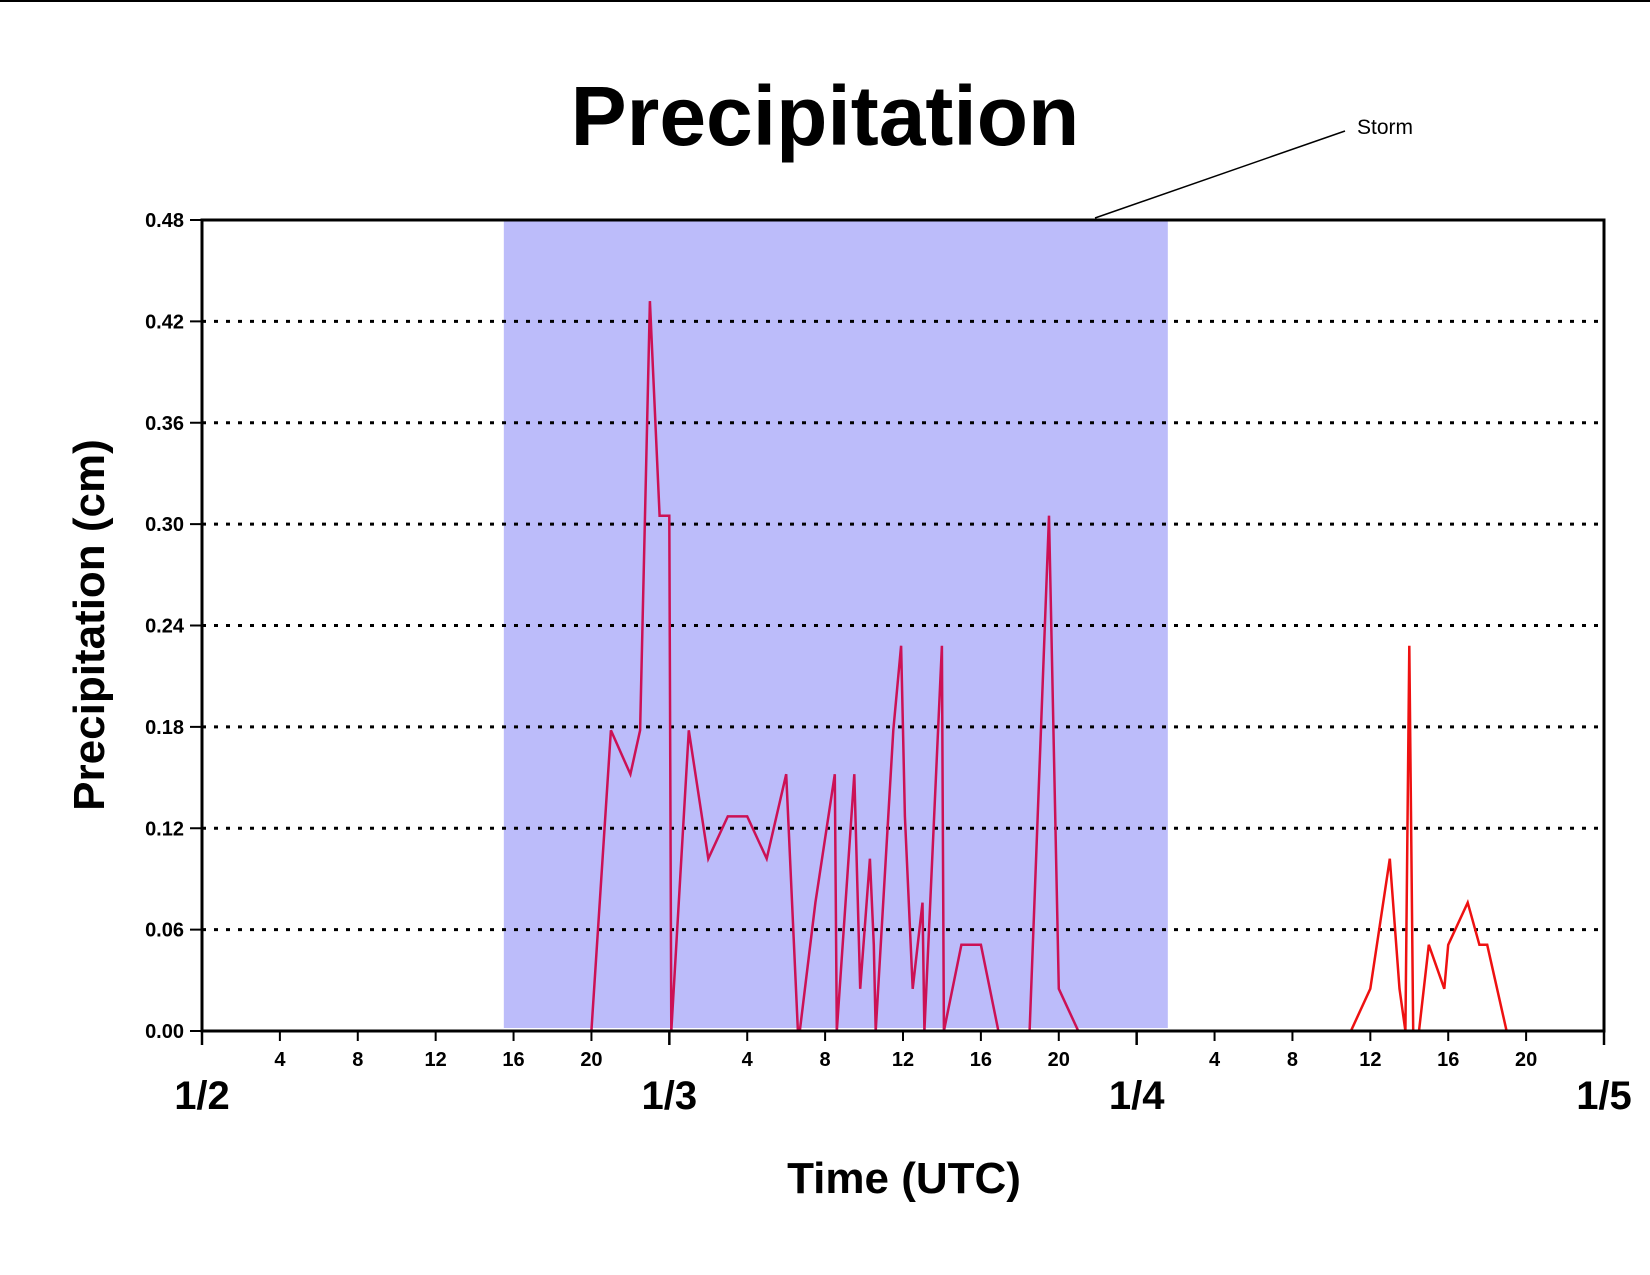 Image resolution: width=1650 pixels, height=1275 pixels. I want to click on y-tick-label: 0.36, so click(164, 424).